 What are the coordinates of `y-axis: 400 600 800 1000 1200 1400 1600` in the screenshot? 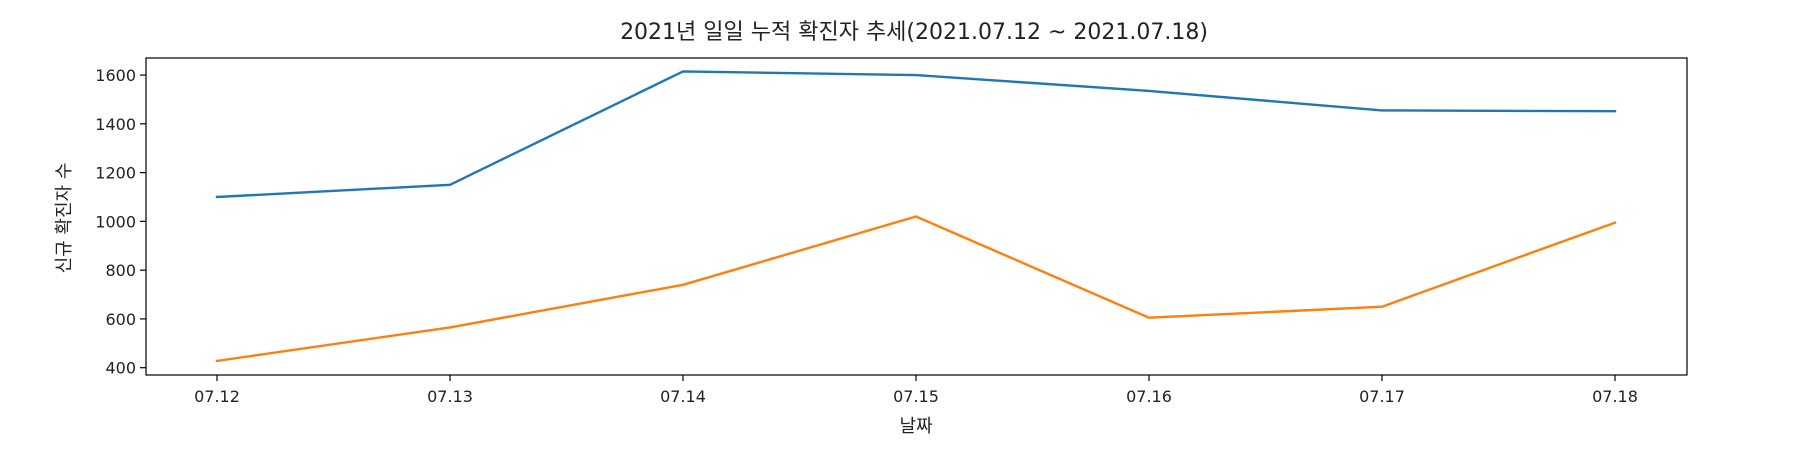 It's located at (120, 222).